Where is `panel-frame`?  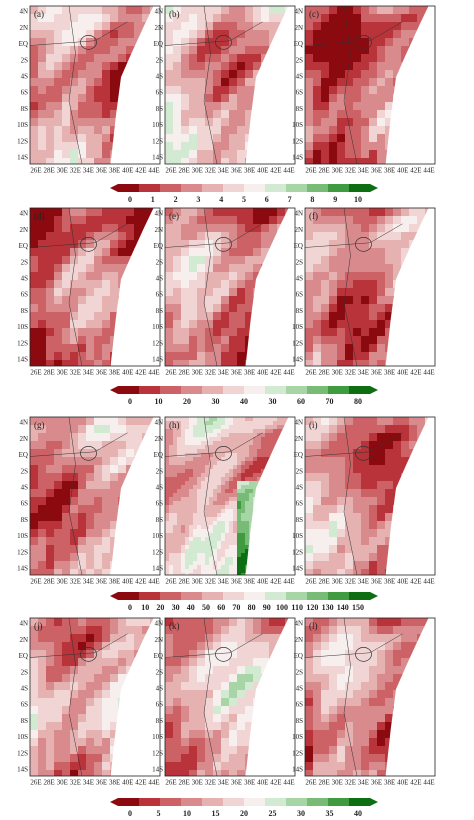 panel-frame is located at coordinates (95, 287).